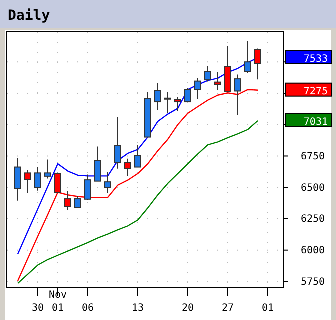 The image size is (336, 320). I want to click on y-tick-label: 6250, so click(313, 220).